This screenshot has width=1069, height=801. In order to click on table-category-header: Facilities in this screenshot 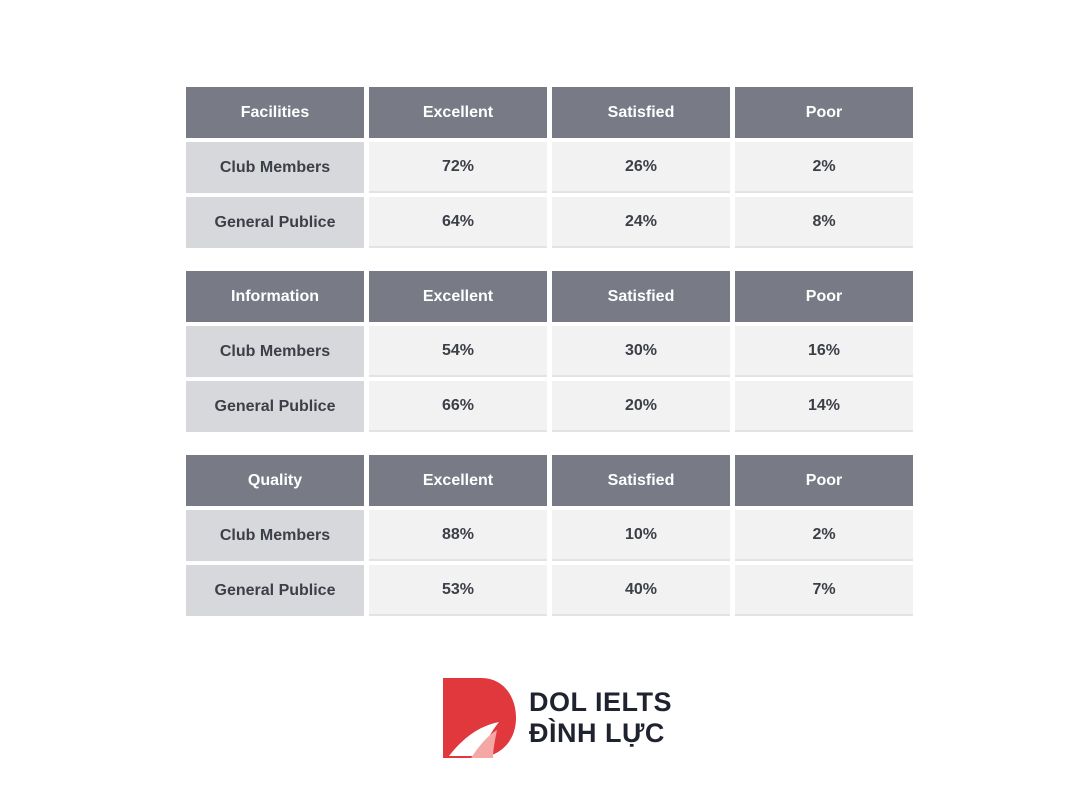, I will do `click(275, 112)`.